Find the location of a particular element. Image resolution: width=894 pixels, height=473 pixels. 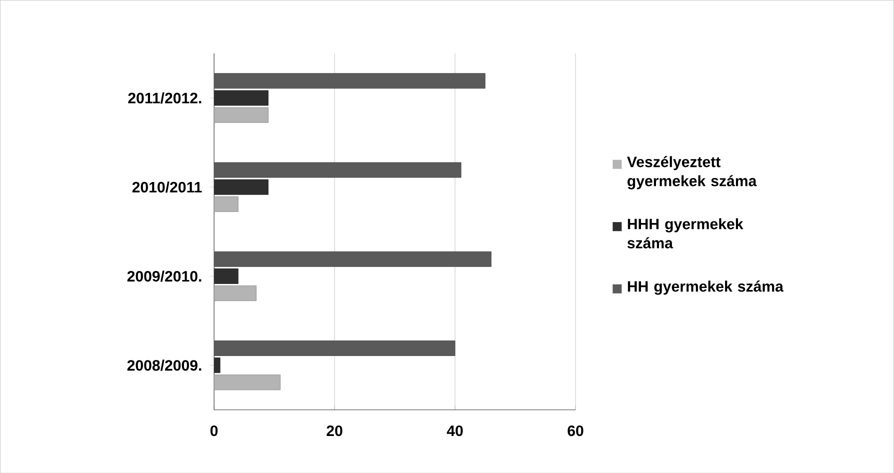

y-tick-label: 2011/2012. is located at coordinates (165, 98).